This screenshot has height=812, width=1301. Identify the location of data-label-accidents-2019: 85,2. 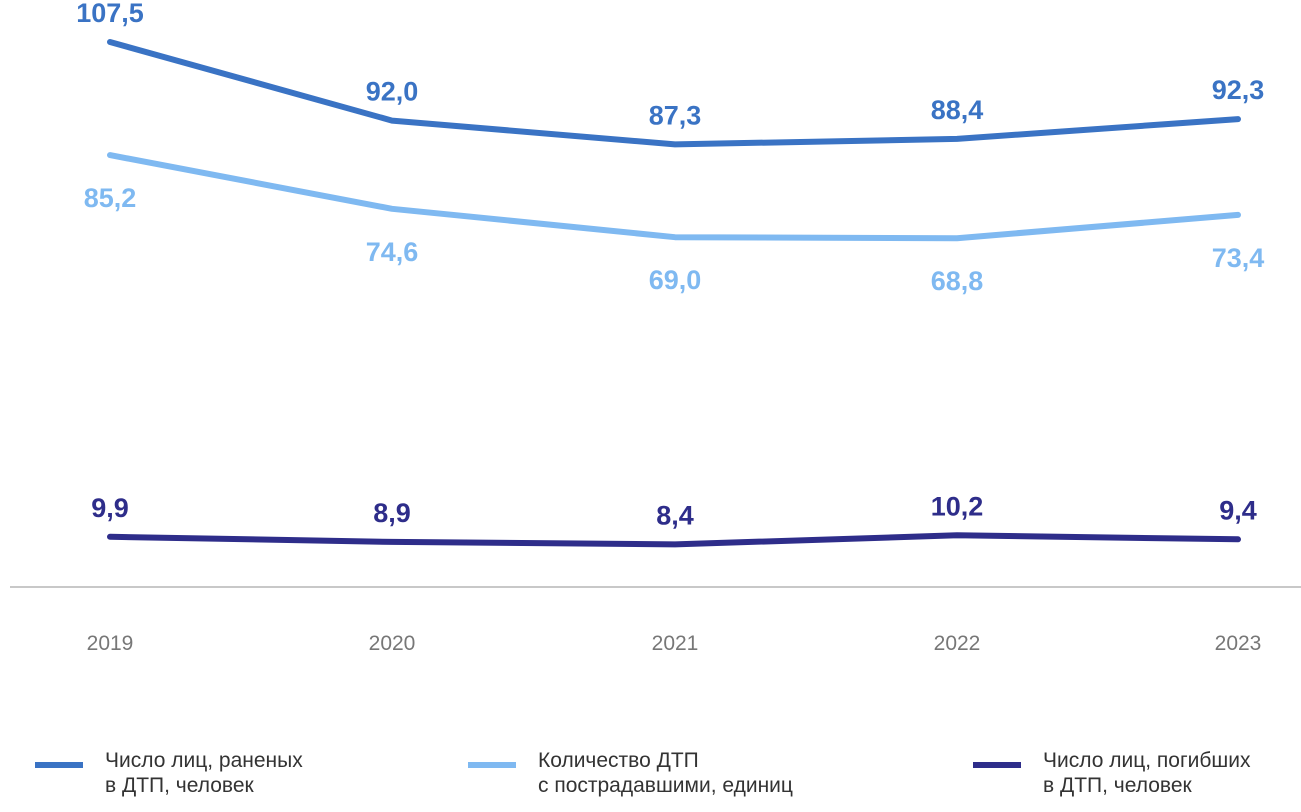
(110, 198).